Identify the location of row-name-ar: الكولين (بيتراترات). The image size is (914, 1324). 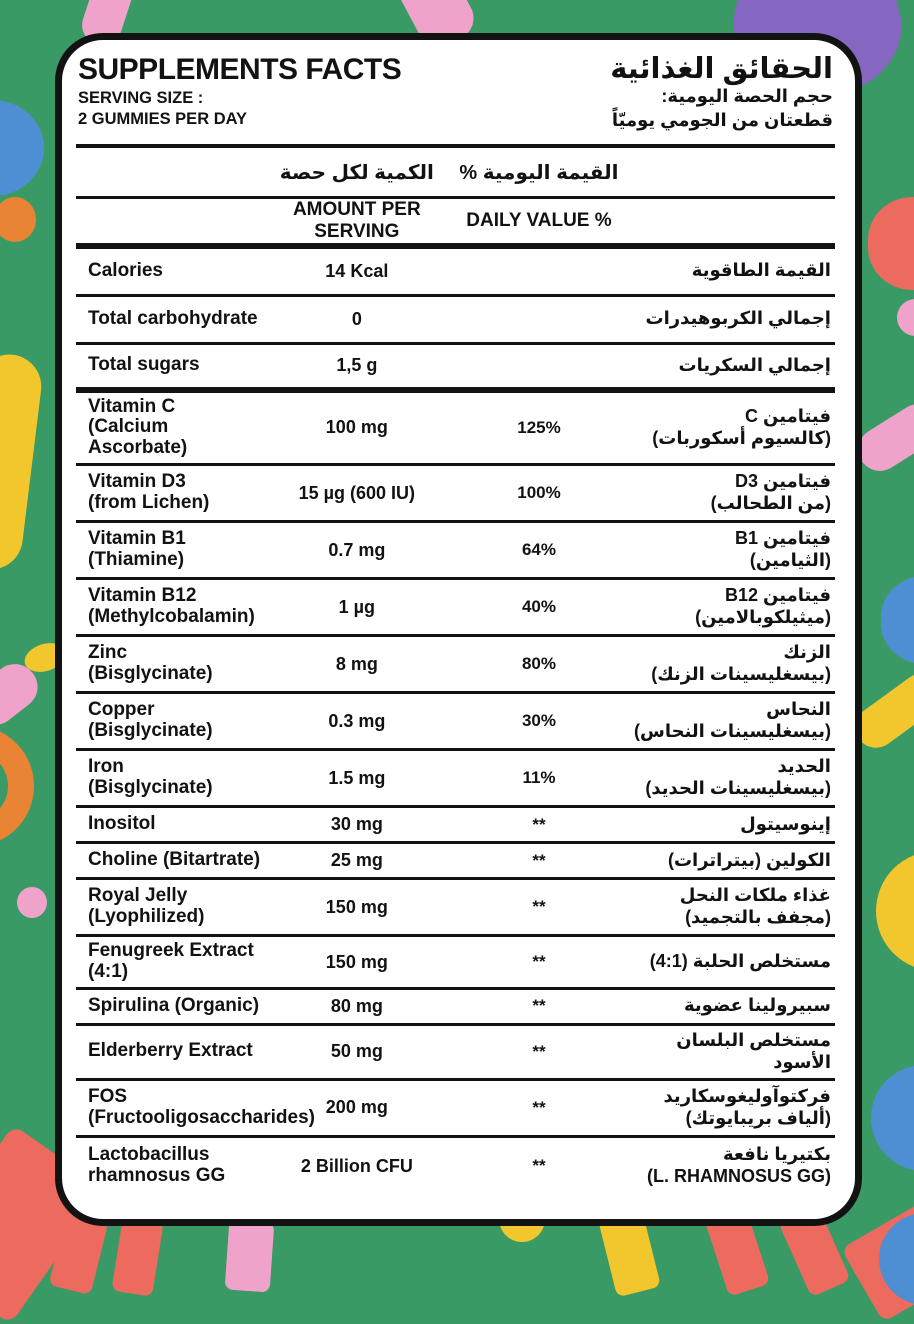
(749, 859).